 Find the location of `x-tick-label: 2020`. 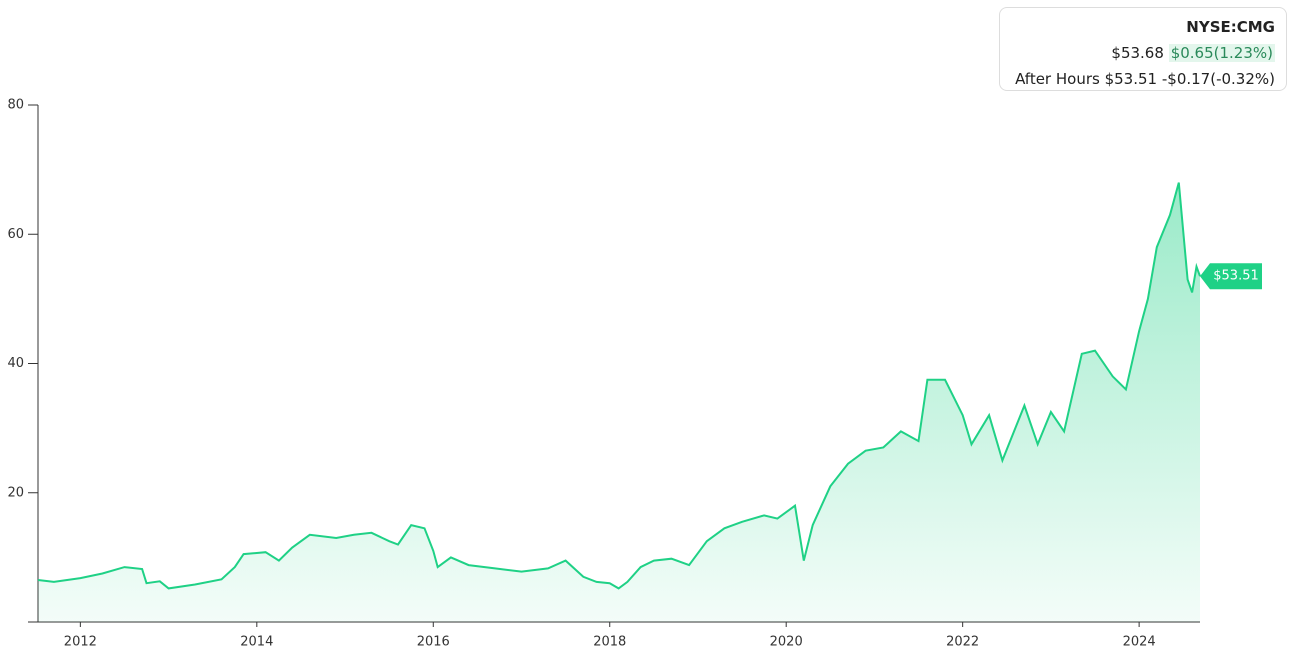

x-tick-label: 2020 is located at coordinates (786, 642).